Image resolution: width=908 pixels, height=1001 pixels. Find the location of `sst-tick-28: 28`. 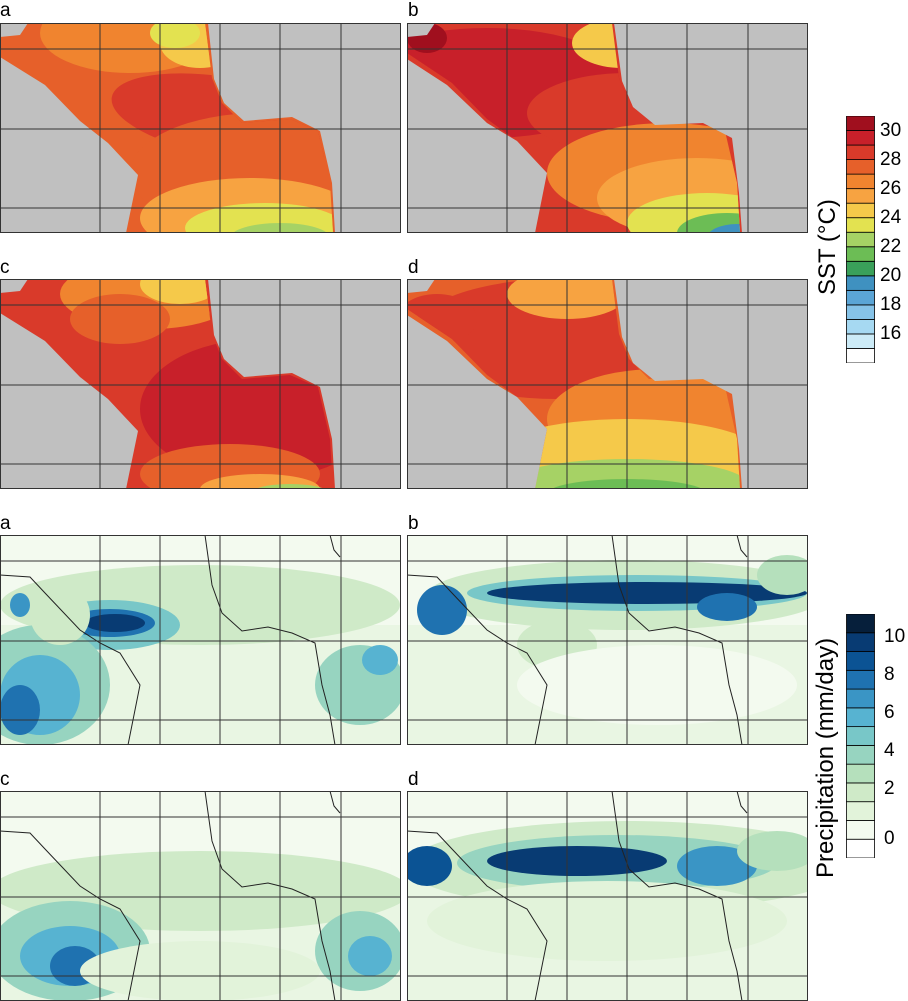

sst-tick-28: 28 is located at coordinates (891, 159).